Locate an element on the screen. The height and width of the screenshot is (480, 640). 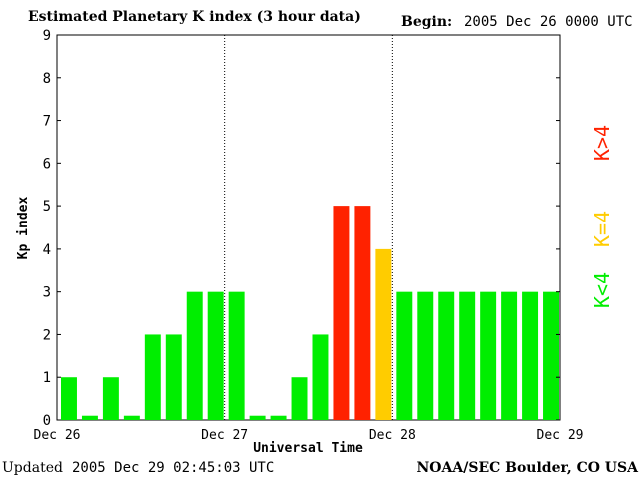
y-tick-label: 3 is located at coordinates (47, 293).